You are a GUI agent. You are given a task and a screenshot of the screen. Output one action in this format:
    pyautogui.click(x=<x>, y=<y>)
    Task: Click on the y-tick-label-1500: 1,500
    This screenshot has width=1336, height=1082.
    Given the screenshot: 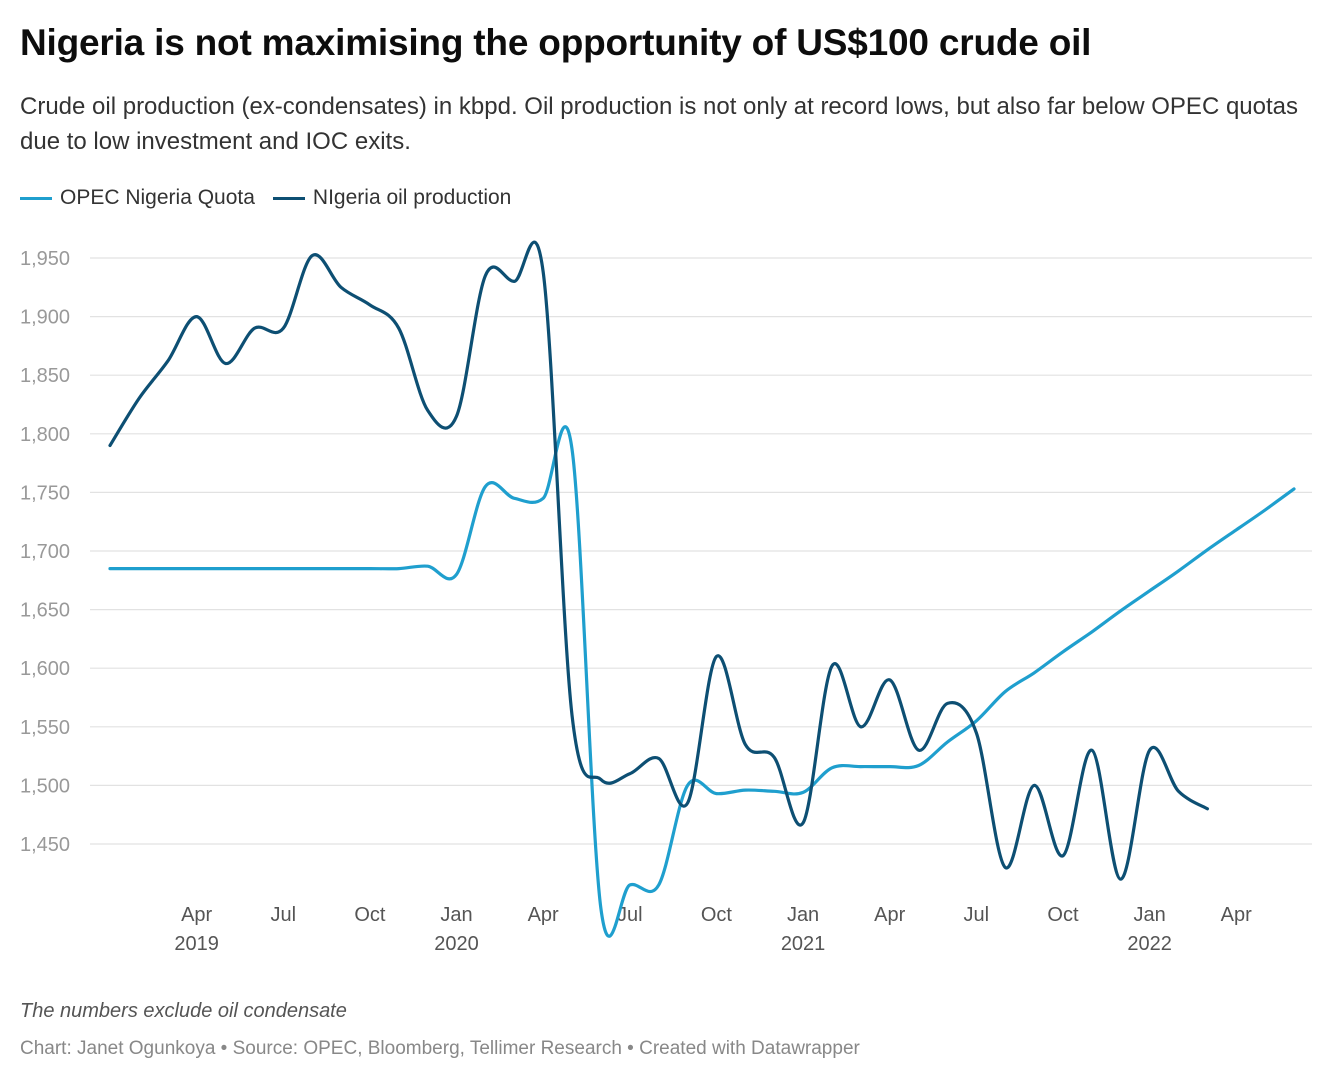 What is the action you would take?
    pyautogui.click(x=45, y=786)
    